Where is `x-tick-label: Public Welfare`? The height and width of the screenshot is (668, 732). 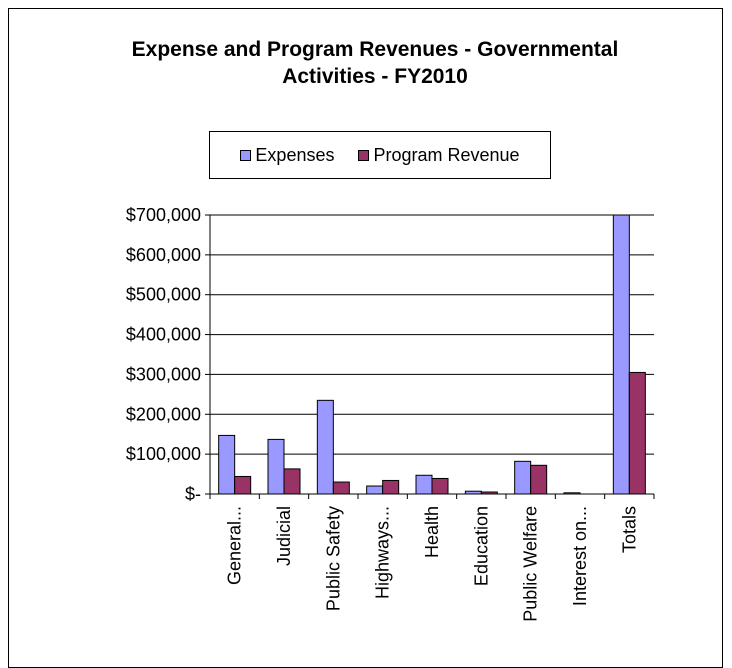 x-tick-label: Public Welfare is located at coordinates (531, 564).